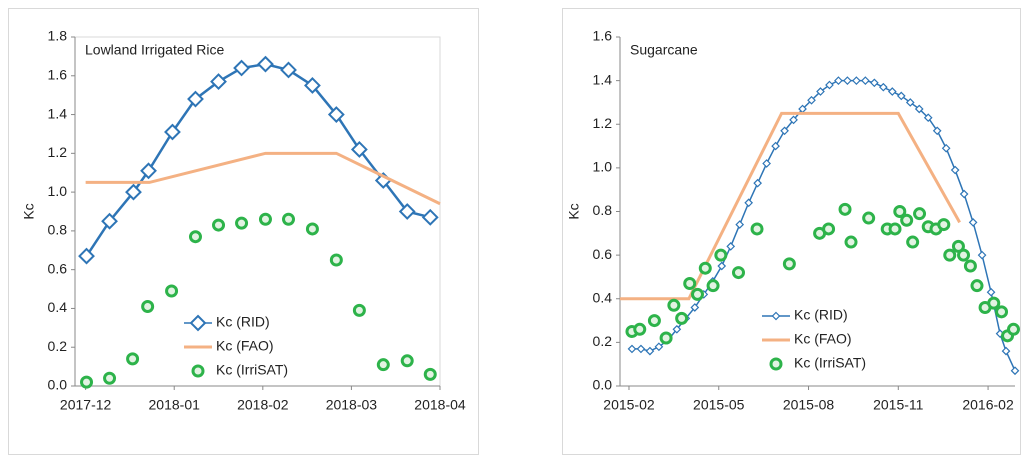 This screenshot has height=457, width=1026. What do you see at coordinates (821, 315) in the screenshot?
I see `legend-label: Kc (RID)` at bounding box center [821, 315].